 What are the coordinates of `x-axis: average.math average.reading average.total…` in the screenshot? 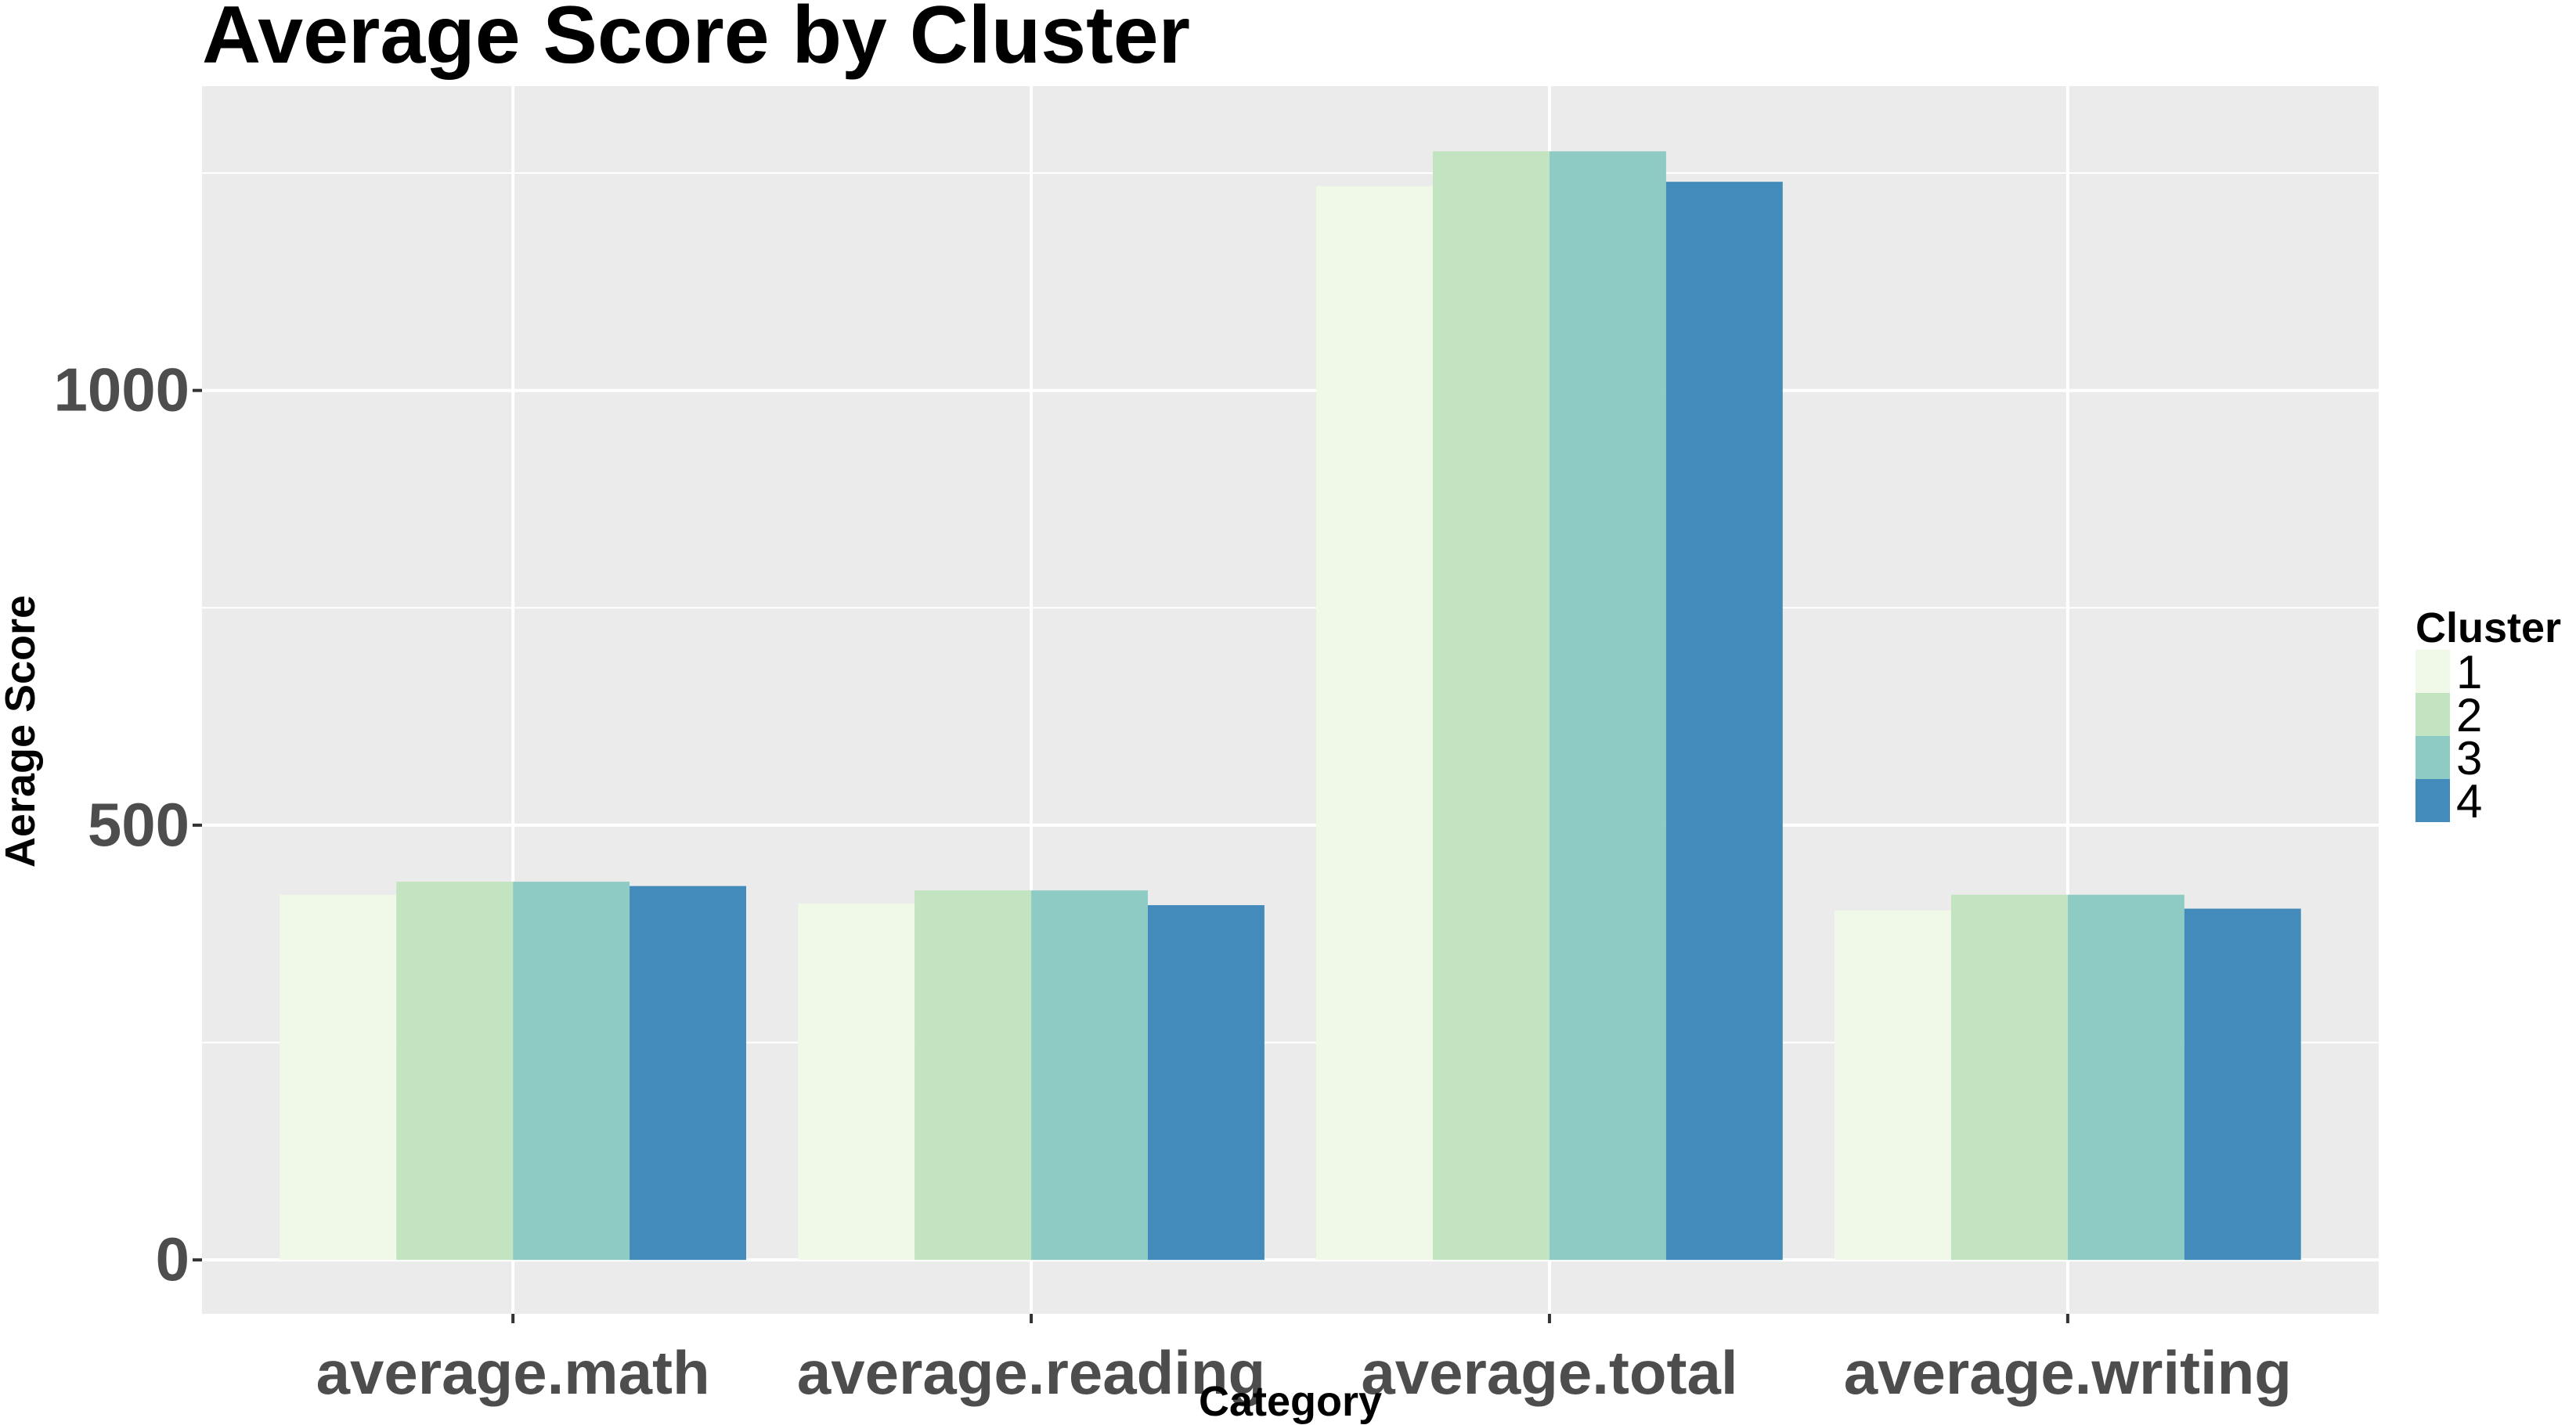 It's located at (1304, 1360).